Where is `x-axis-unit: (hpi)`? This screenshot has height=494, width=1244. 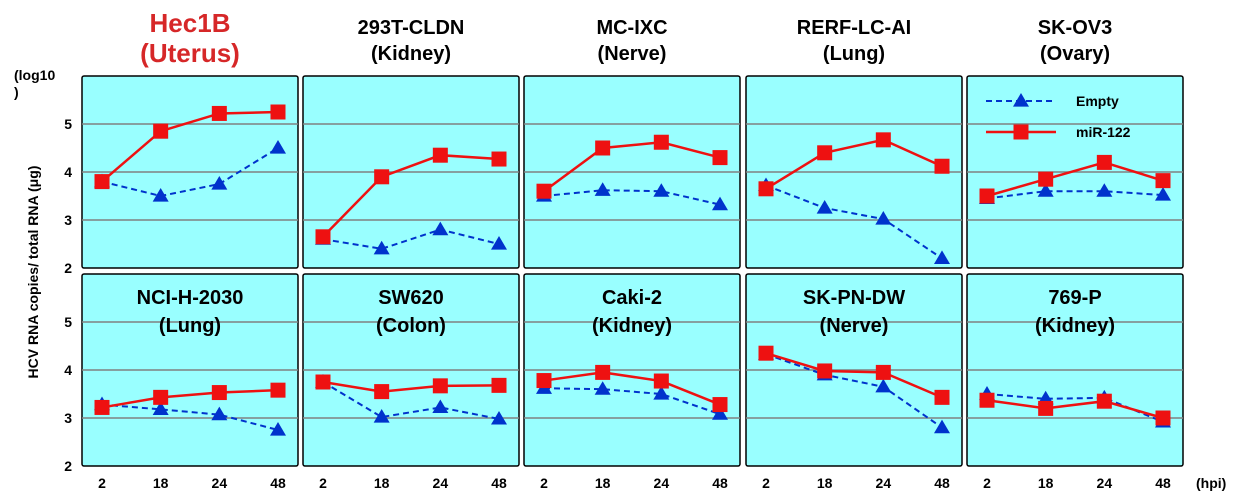
x-axis-unit: (hpi) is located at coordinates (1211, 483).